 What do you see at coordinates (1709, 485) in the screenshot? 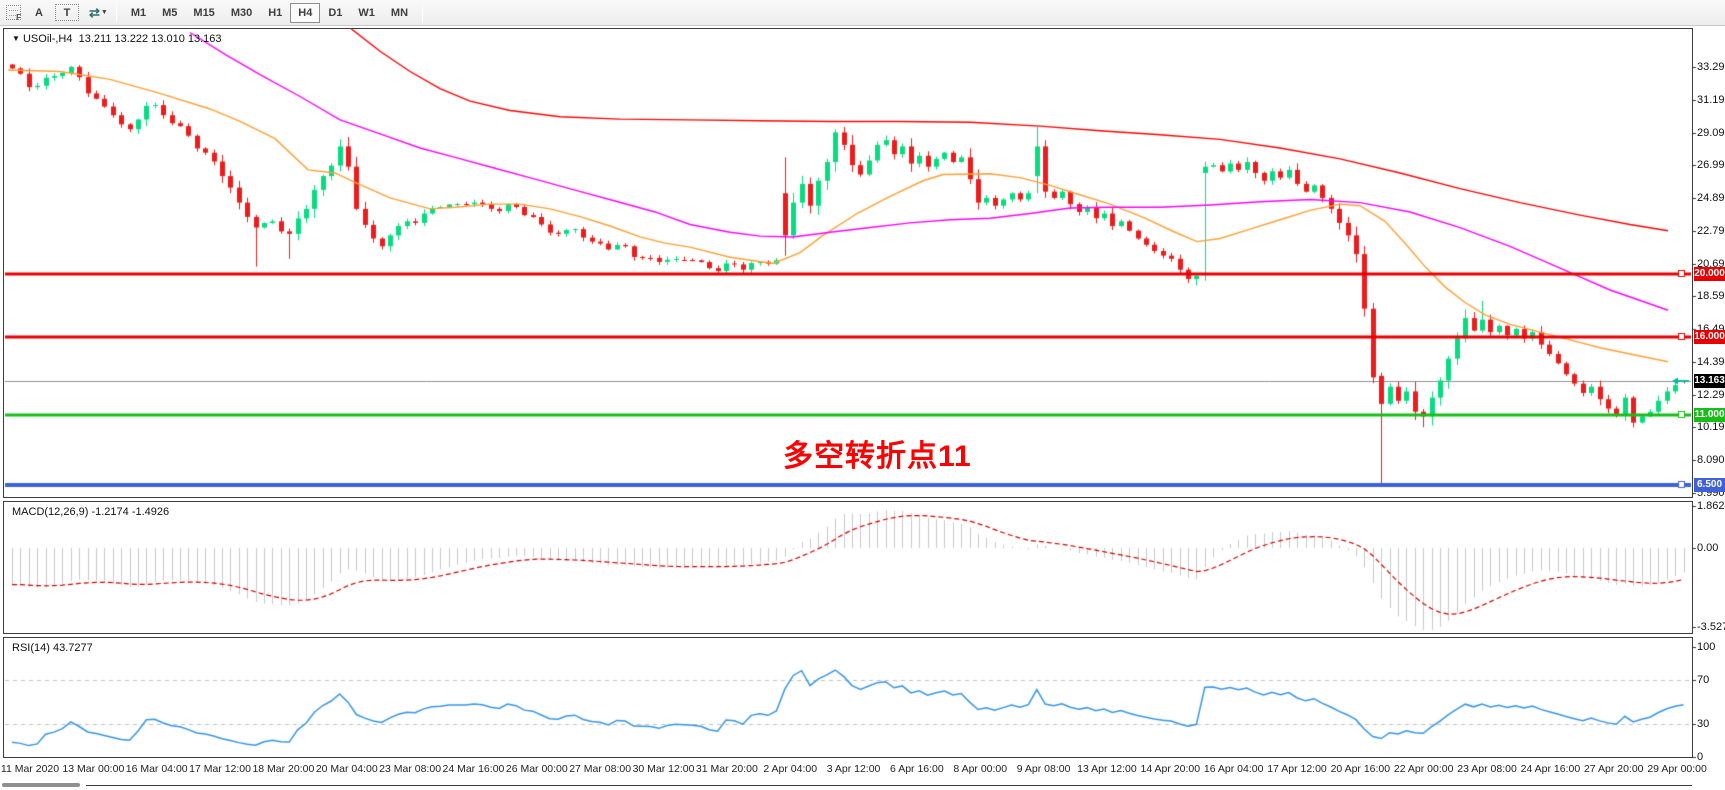
I see `hline-badge-6.500: 6.500` at bounding box center [1709, 485].